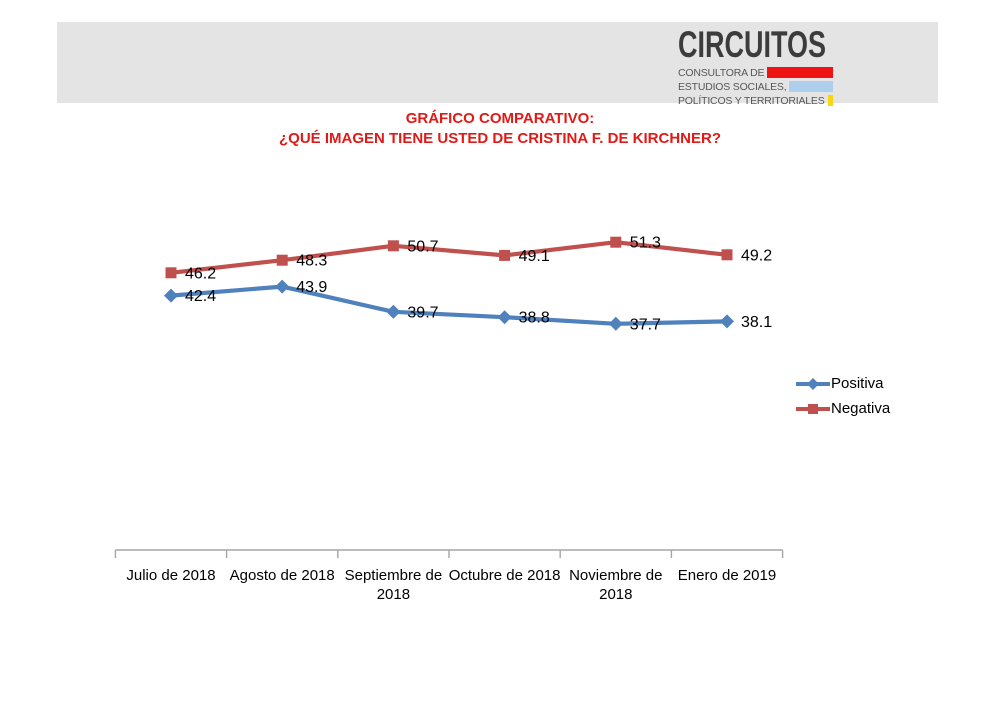 The height and width of the screenshot is (707, 1000). Describe the element at coordinates (311, 287) in the screenshot. I see `data-label: 43.9` at that location.